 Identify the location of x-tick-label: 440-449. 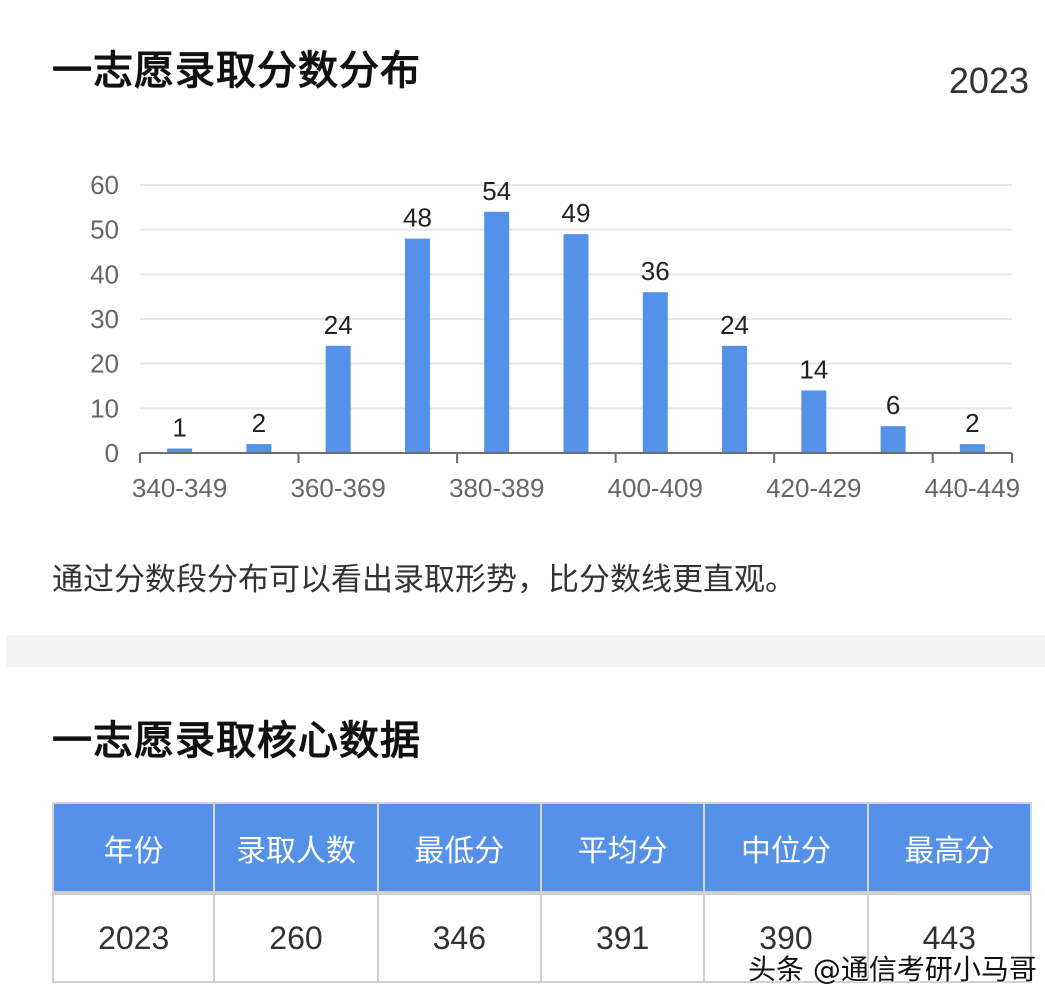
(972, 488).